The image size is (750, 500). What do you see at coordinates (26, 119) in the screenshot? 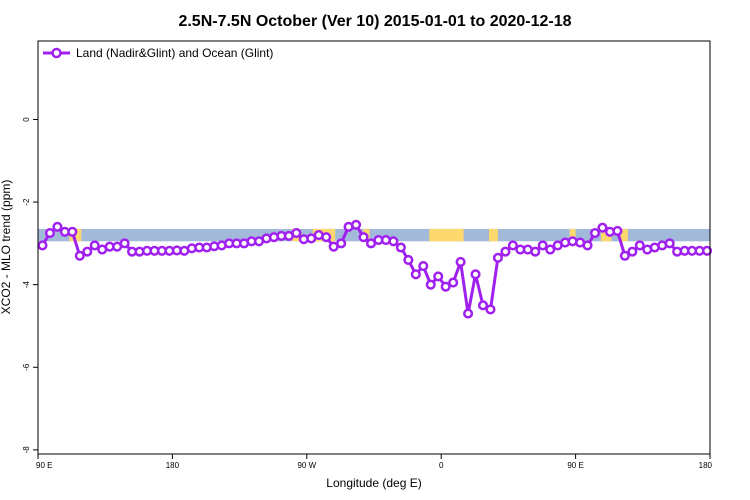
I see `y-tick-label-0: 0` at bounding box center [26, 119].